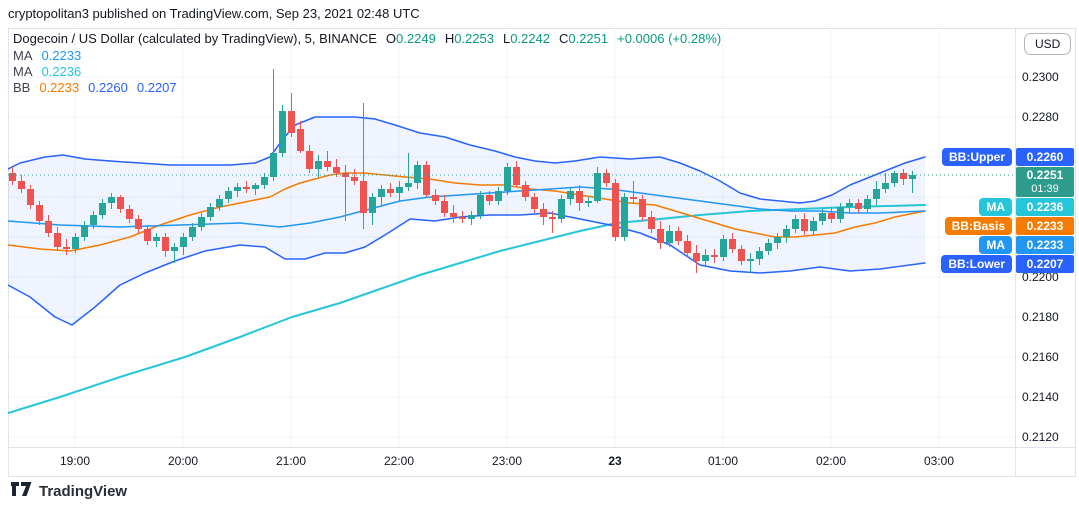 Image resolution: width=1079 pixels, height=506 pixels. Describe the element at coordinates (467, 207) in the screenshot. I see `ma-fast-line` at that location.